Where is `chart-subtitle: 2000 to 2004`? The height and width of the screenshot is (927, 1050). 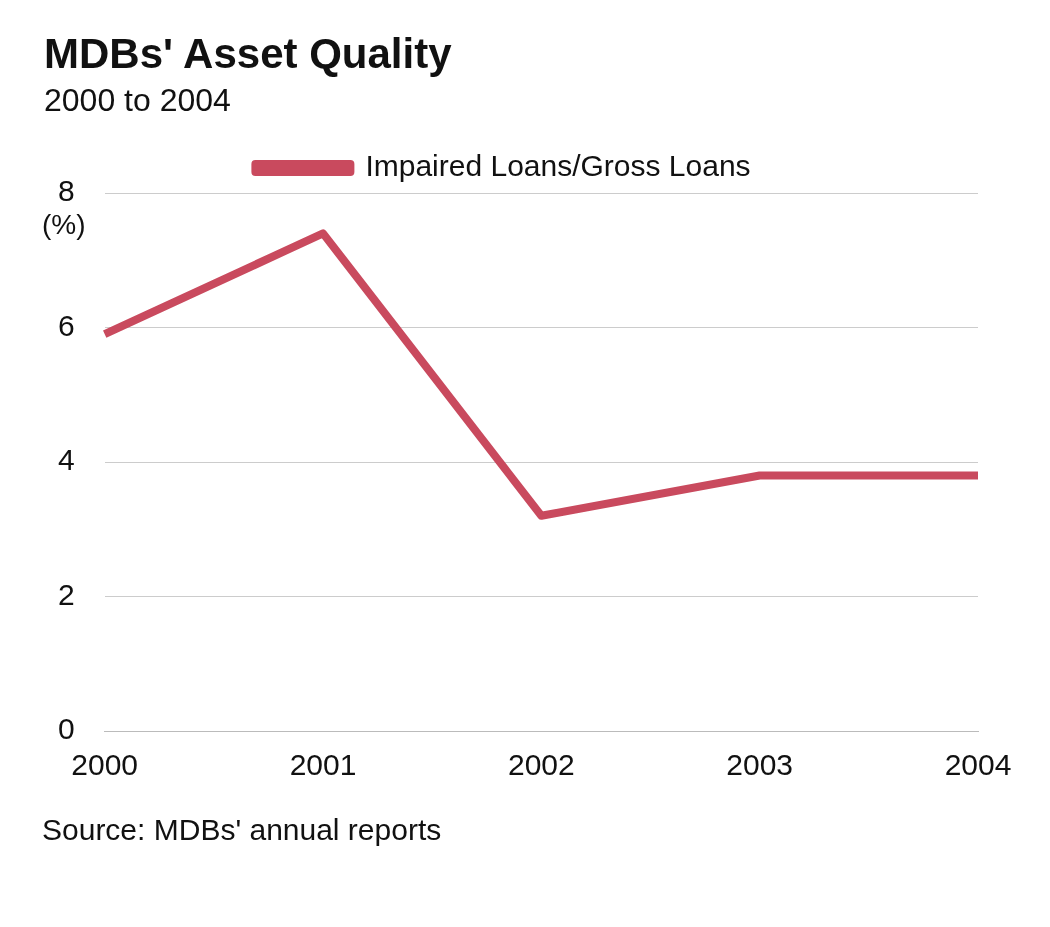 chart-subtitle: 2000 to 2004 is located at coordinates (138, 100).